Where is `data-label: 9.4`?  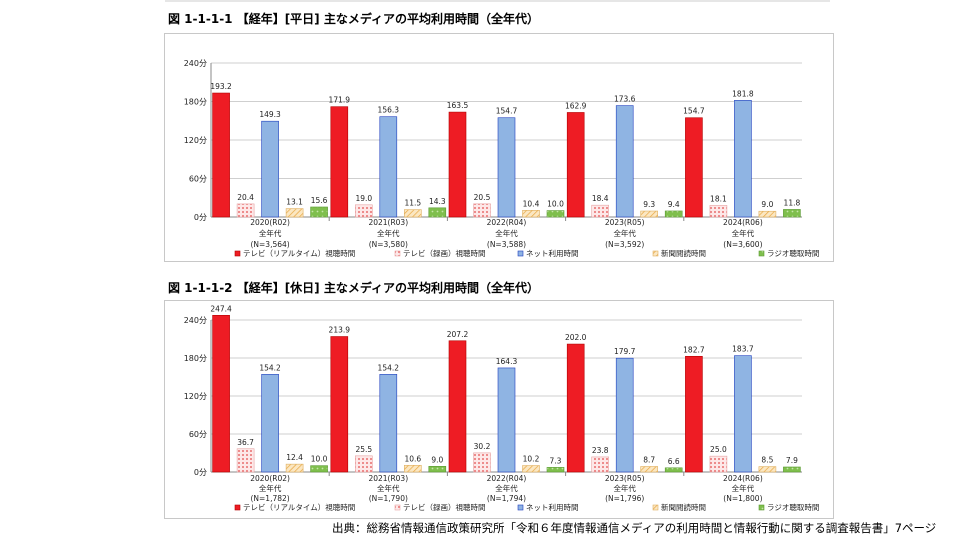
data-label: 9.4 is located at coordinates (674, 204).